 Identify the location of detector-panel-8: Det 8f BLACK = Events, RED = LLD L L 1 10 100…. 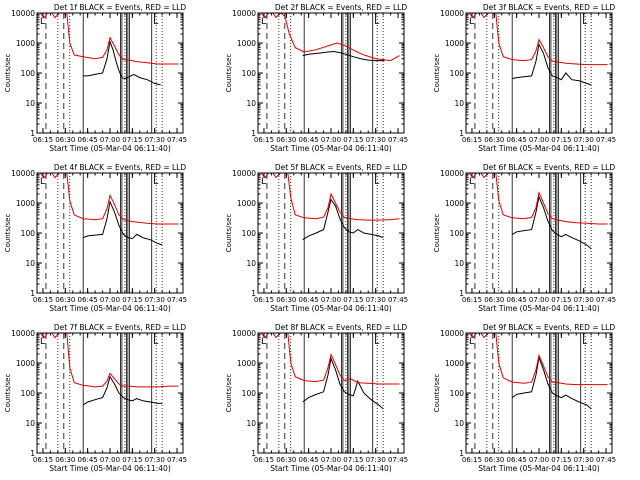
(316, 398).